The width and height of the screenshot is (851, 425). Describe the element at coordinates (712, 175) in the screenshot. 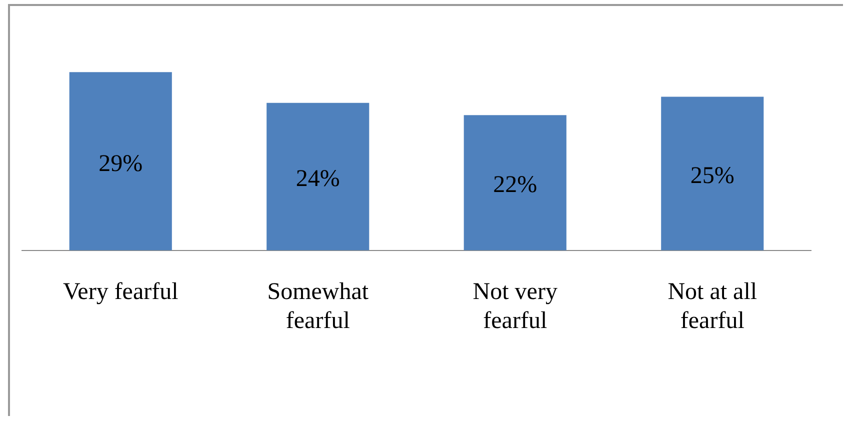

I see `data-label: 25%` at that location.